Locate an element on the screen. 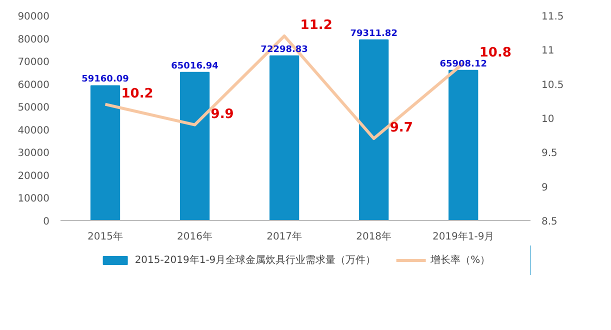 This screenshot has height=330, width=611. data-label: 59160.09 is located at coordinates (105, 79).